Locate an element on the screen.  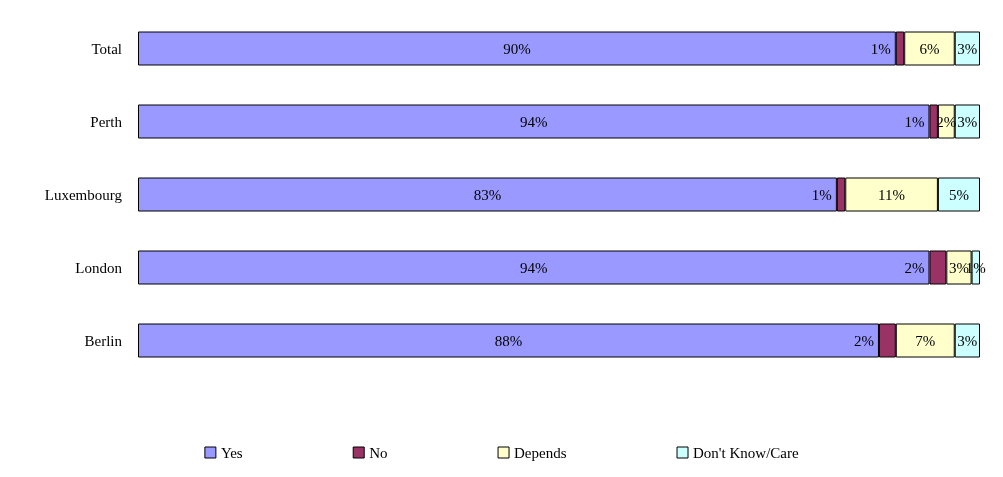
data-label: 5% is located at coordinates (958, 194).